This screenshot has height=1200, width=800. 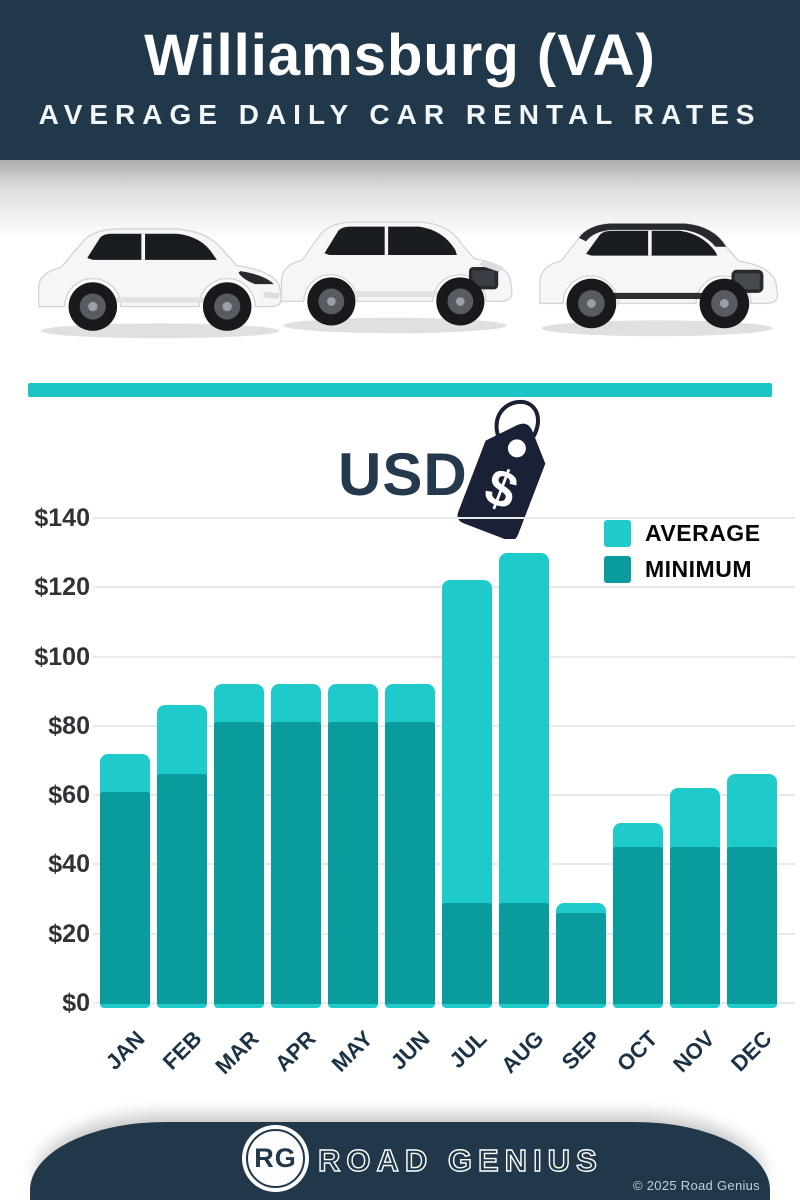 What do you see at coordinates (239, 863) in the screenshot?
I see `minimum-bar-mar` at bounding box center [239, 863].